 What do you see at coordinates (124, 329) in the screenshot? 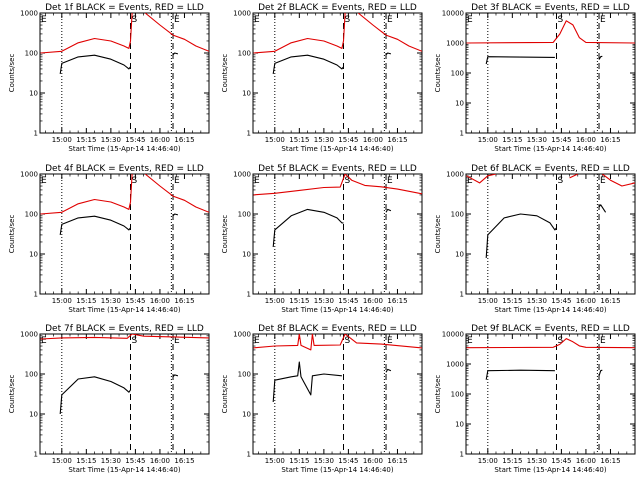
I see `panel-title: Det 7f BLACK = Events, RED = LLD` at bounding box center [124, 329].